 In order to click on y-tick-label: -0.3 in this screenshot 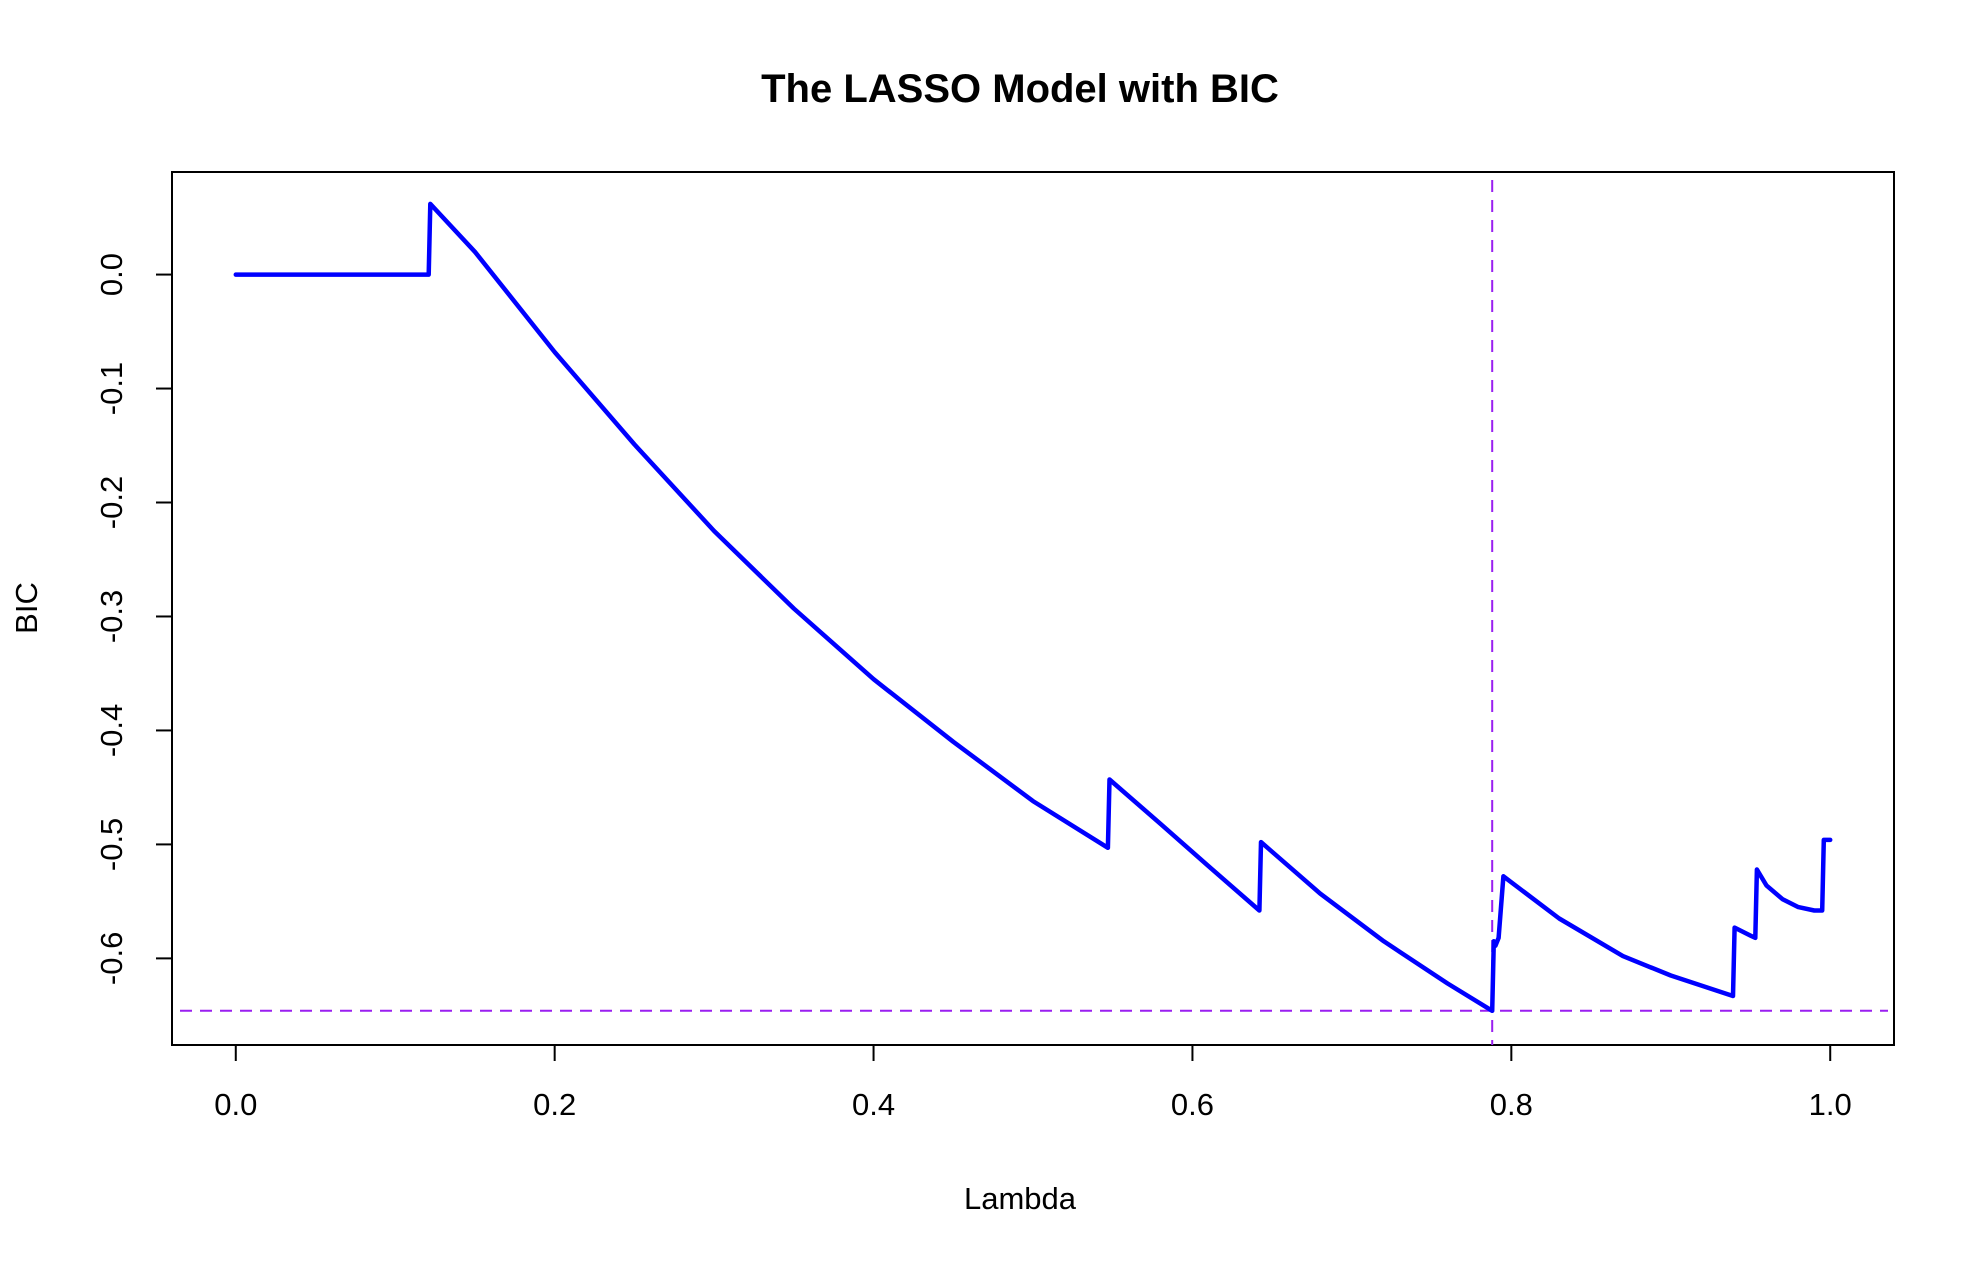, I will do `click(111, 616)`.